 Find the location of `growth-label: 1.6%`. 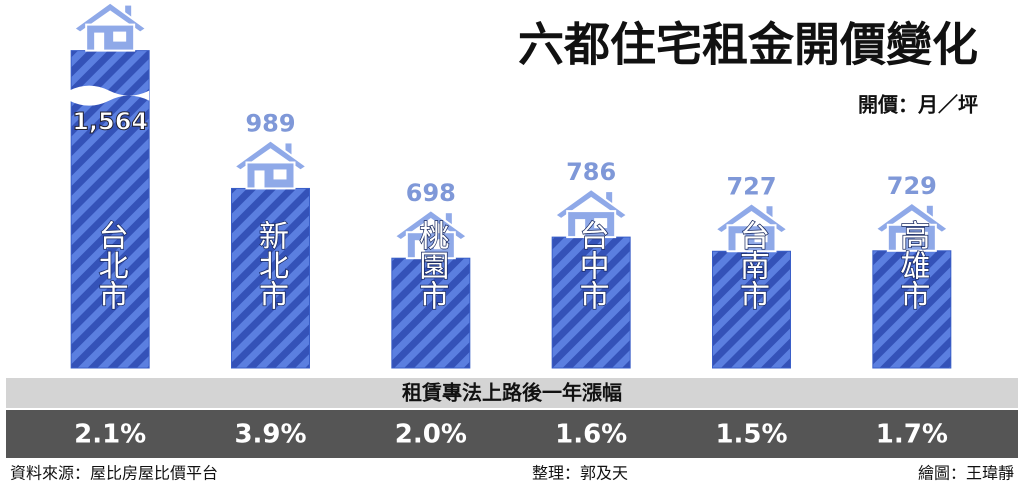

growth-label: 1.6% is located at coordinates (591, 435).